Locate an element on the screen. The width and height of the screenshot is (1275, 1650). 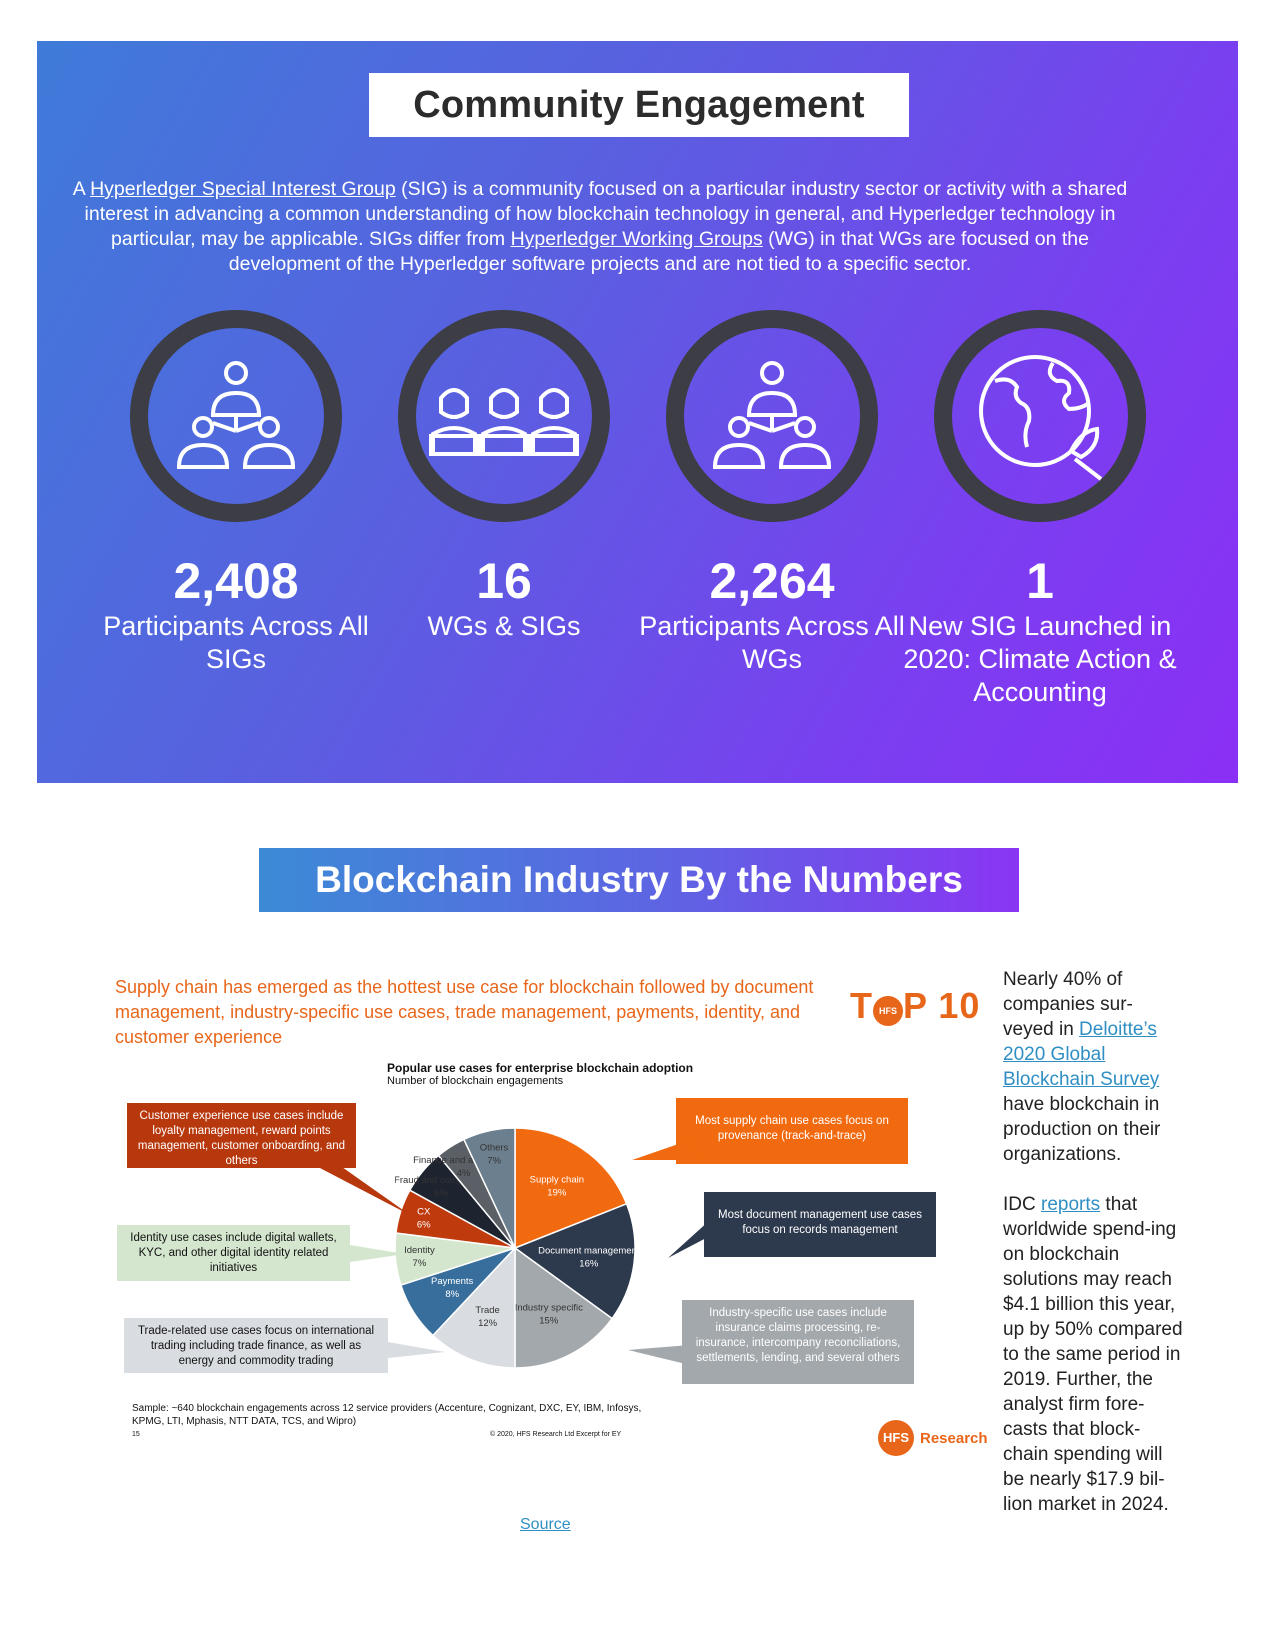
chart-subtitle: Number of blockchain engagements is located at coordinates (475, 1081).